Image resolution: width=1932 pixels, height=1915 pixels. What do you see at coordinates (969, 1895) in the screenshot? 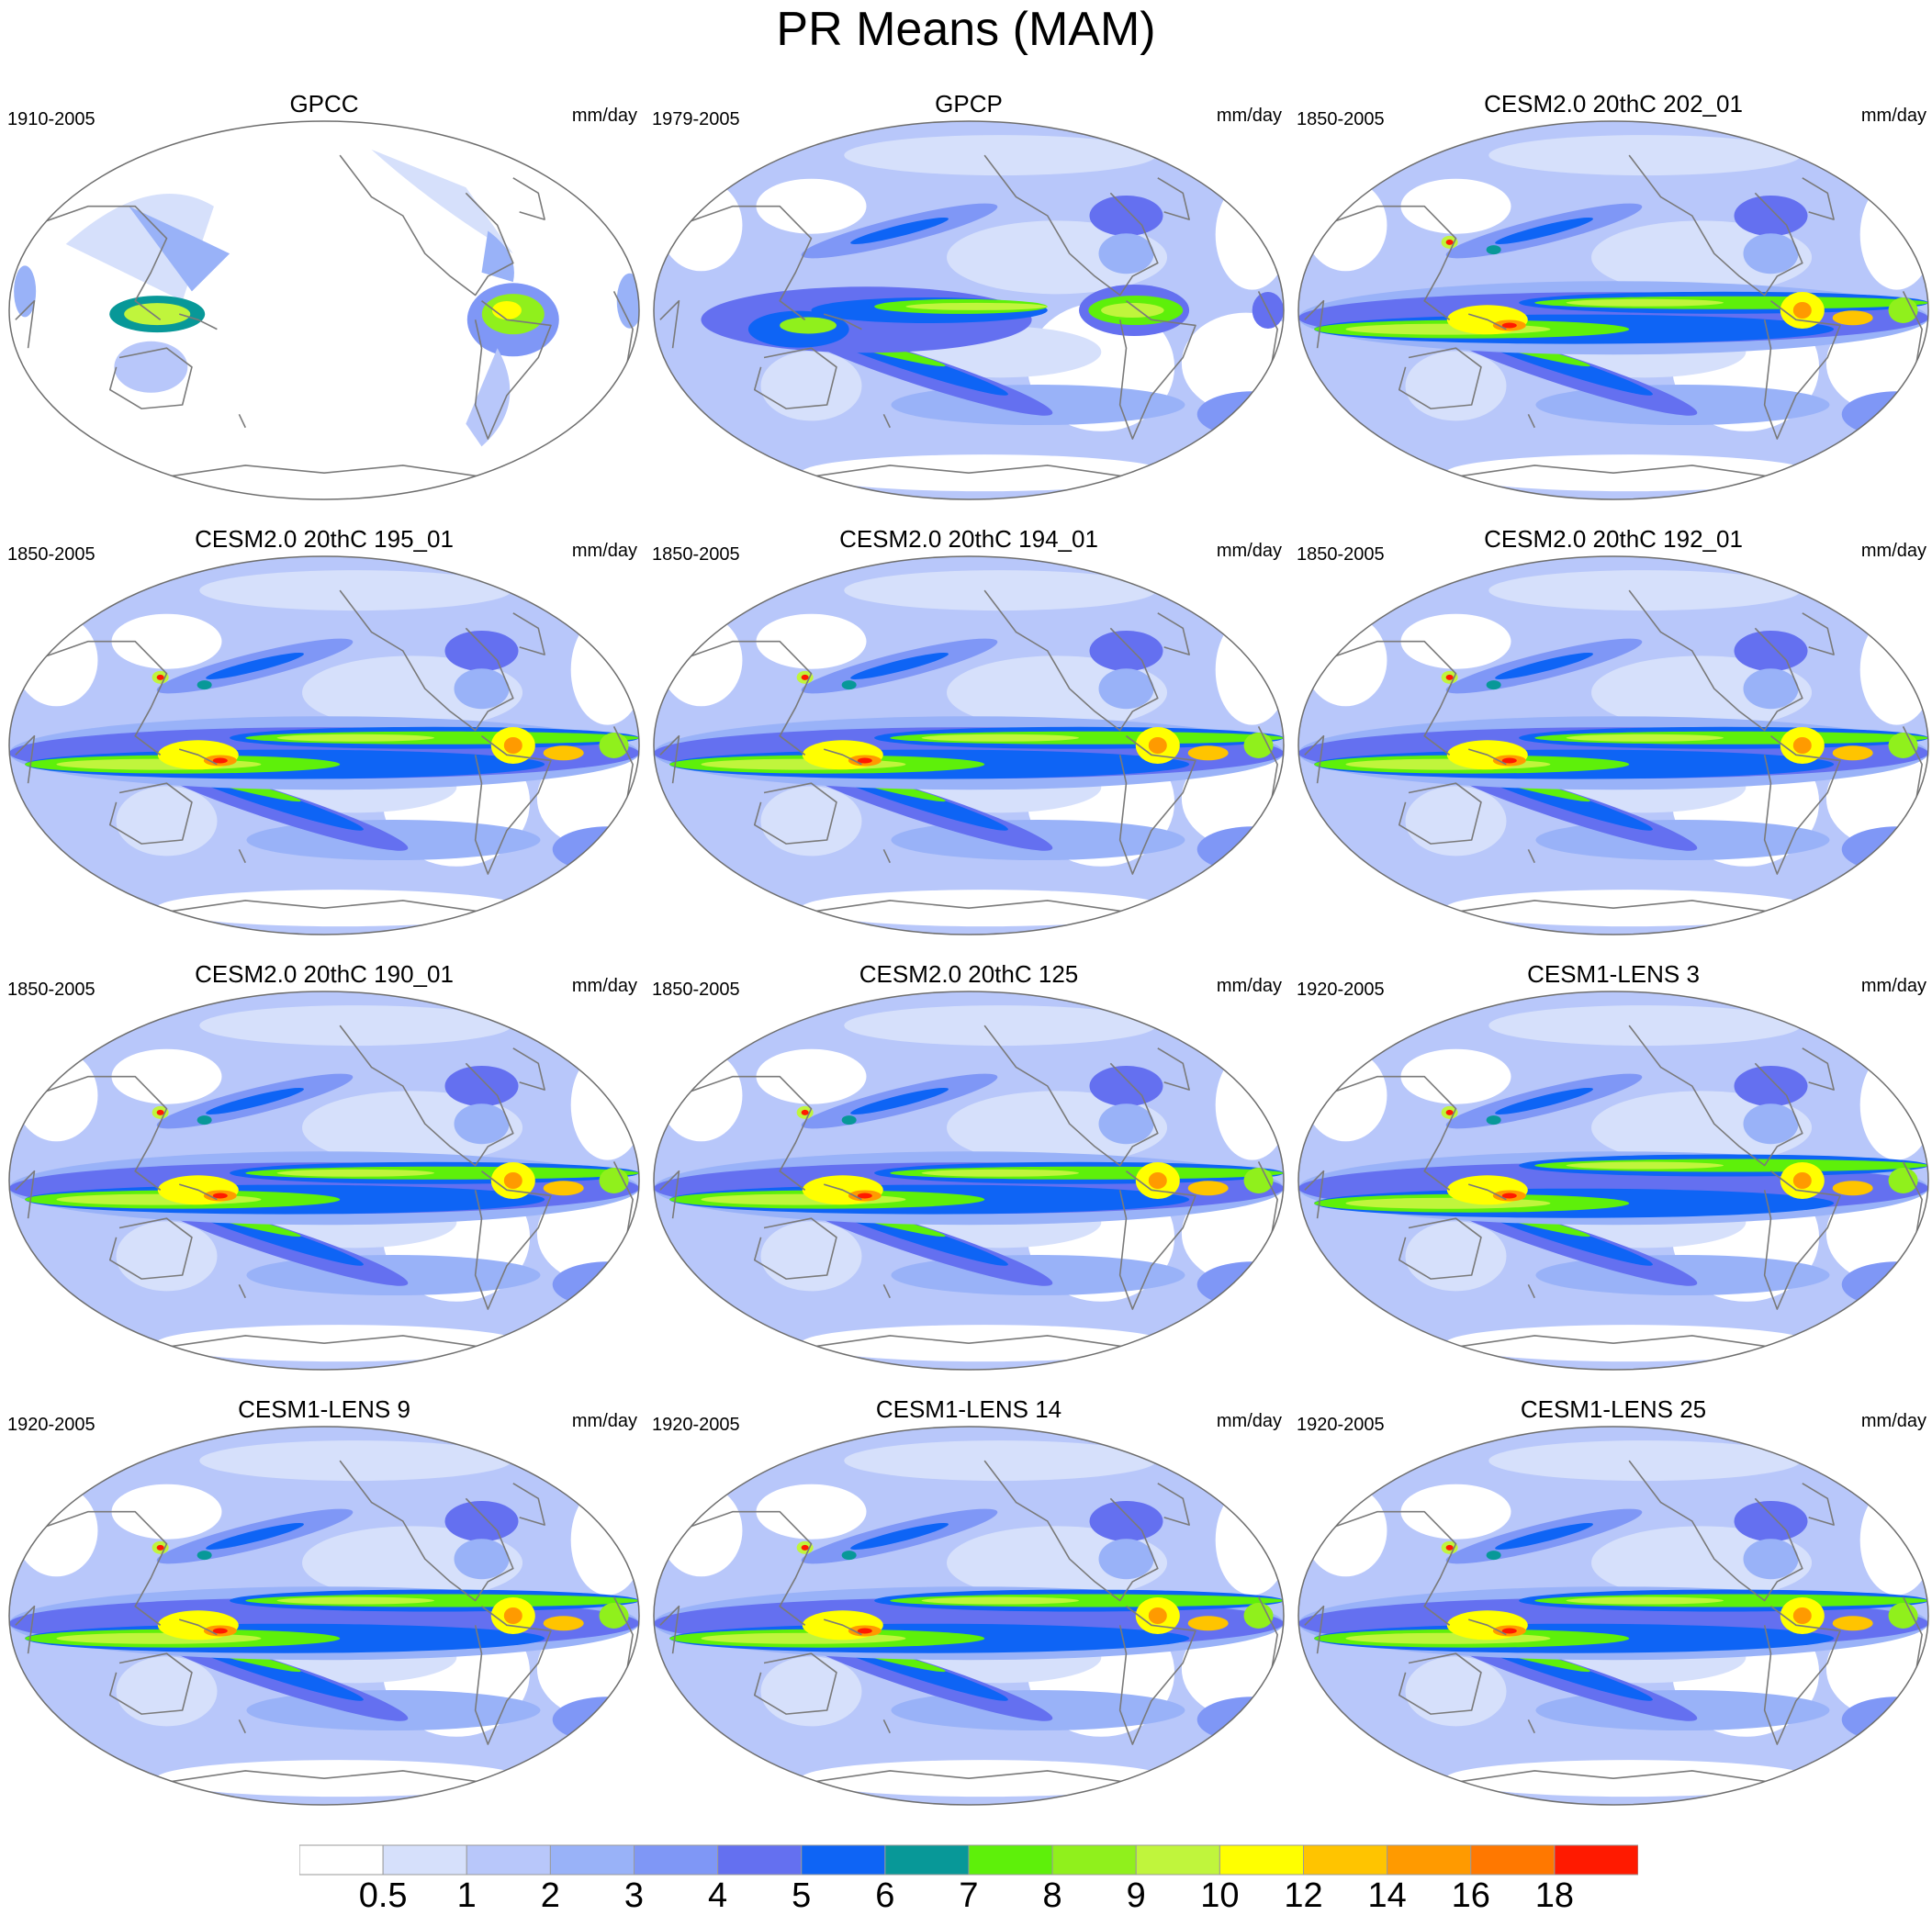
I see `colorbar-tick-label: 7` at bounding box center [969, 1895].